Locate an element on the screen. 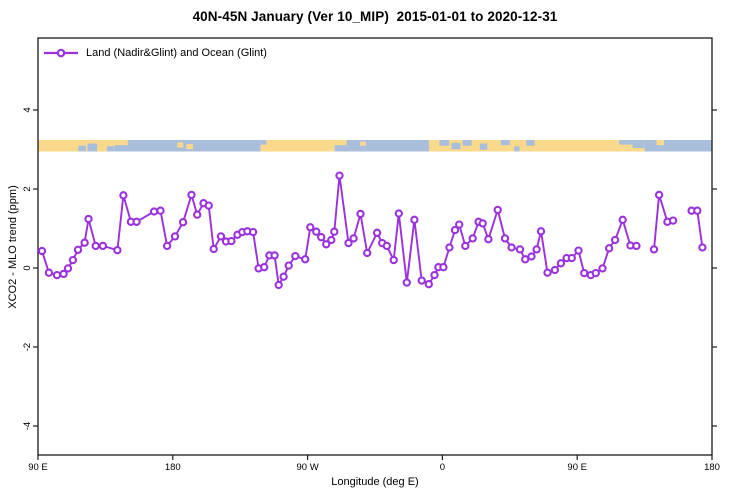 The height and width of the screenshot is (500, 750). y-tick-label: -2 is located at coordinates (27, 347).